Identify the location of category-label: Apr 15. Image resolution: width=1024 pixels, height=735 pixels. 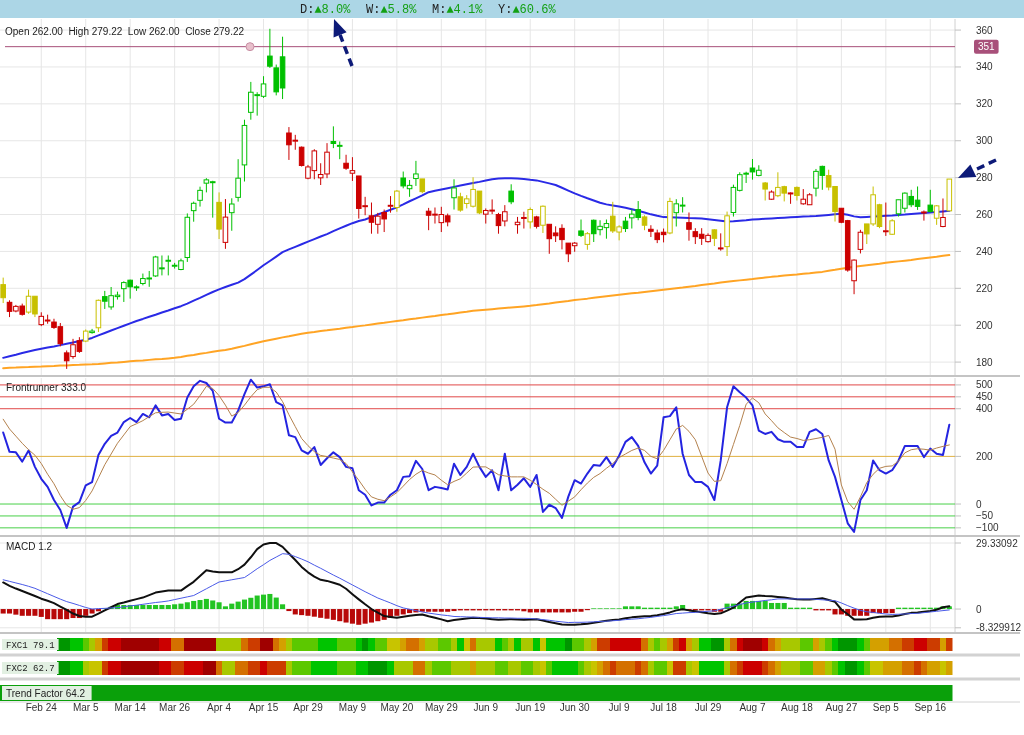
(263, 707).